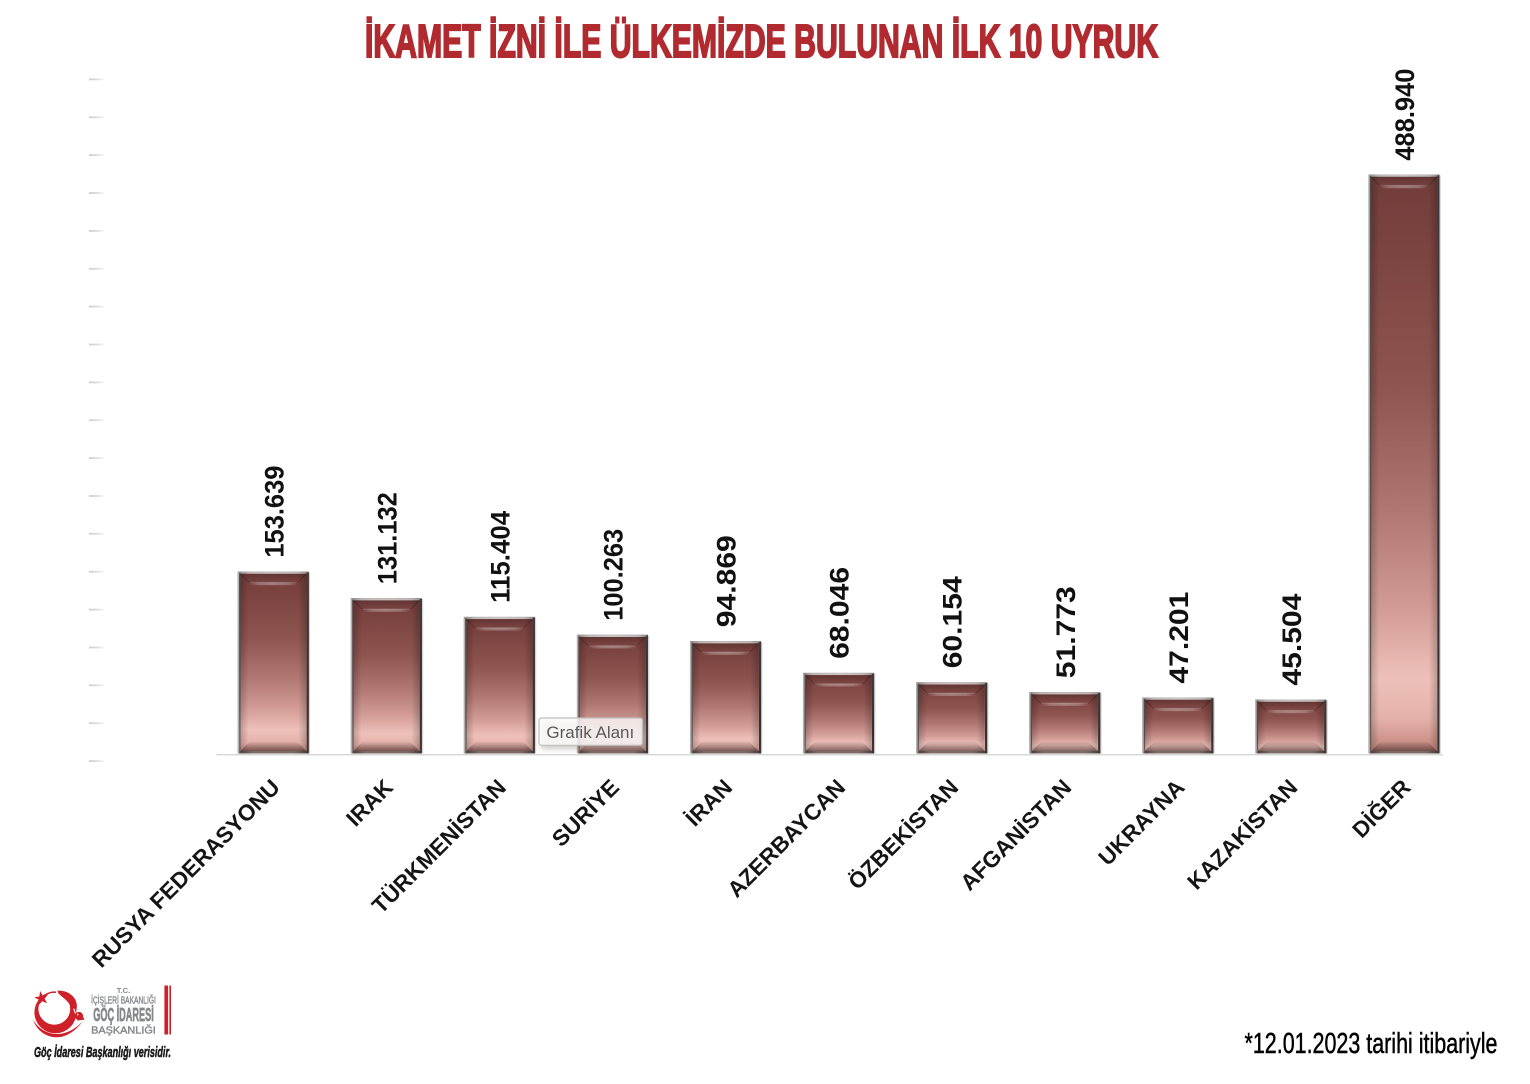 The width and height of the screenshot is (1530, 1084). I want to click on svg-text: *12.01.2023 tarihi itibariyle, so click(1371, 1044).